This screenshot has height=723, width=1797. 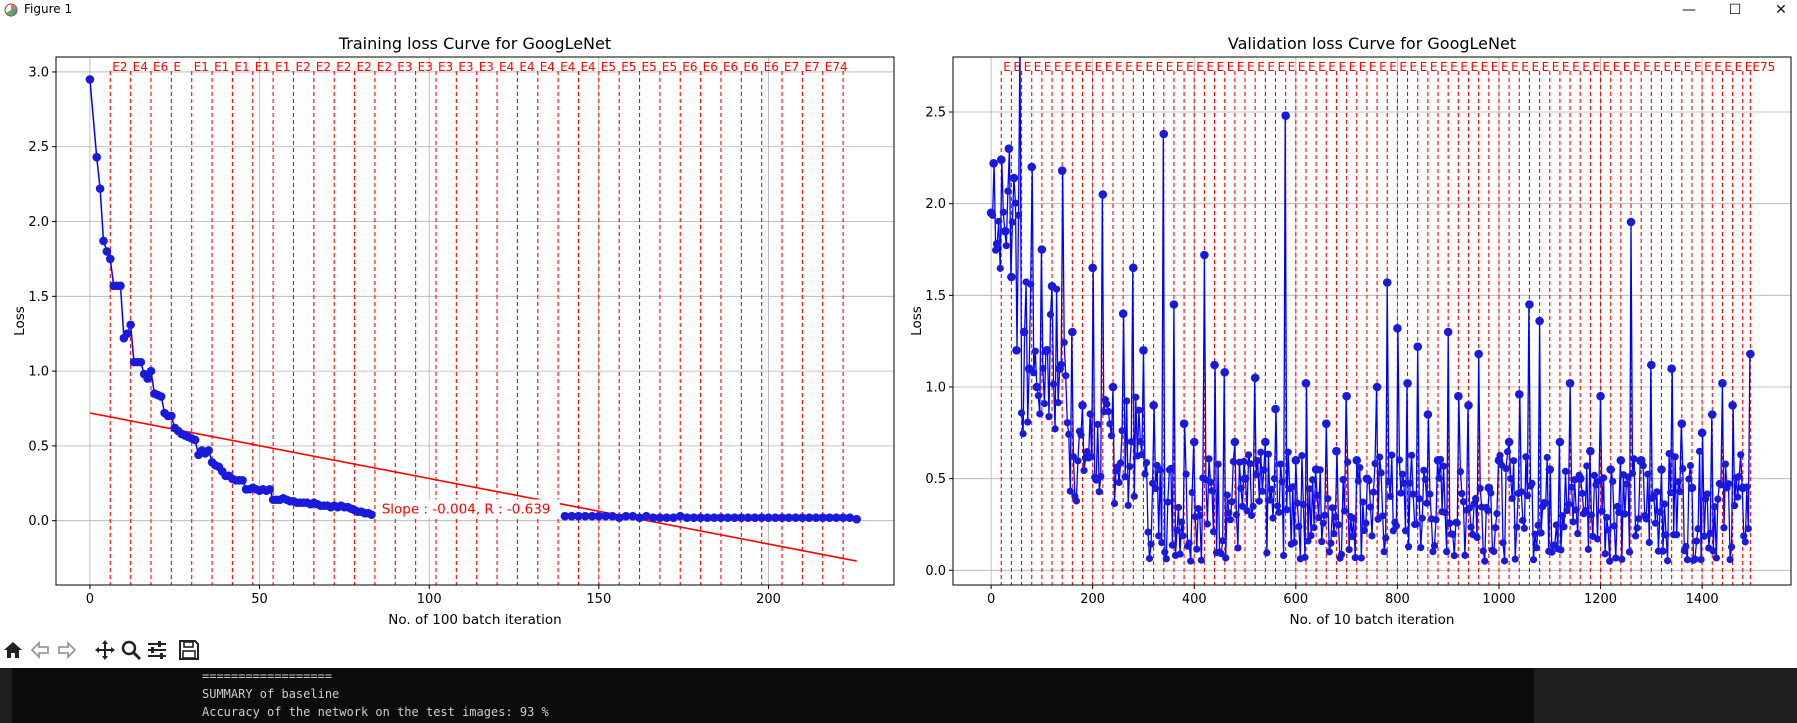 What do you see at coordinates (105, 650) in the screenshot?
I see `pan-move-icon` at bounding box center [105, 650].